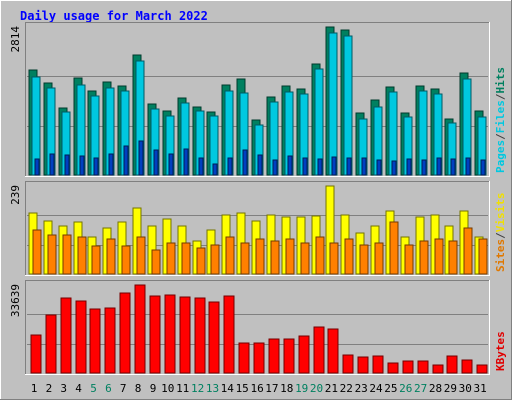 This screenshot has width=512, height=400. Describe the element at coordinates (271, 388) in the screenshot. I see `x-tick-label: 17` at that location.